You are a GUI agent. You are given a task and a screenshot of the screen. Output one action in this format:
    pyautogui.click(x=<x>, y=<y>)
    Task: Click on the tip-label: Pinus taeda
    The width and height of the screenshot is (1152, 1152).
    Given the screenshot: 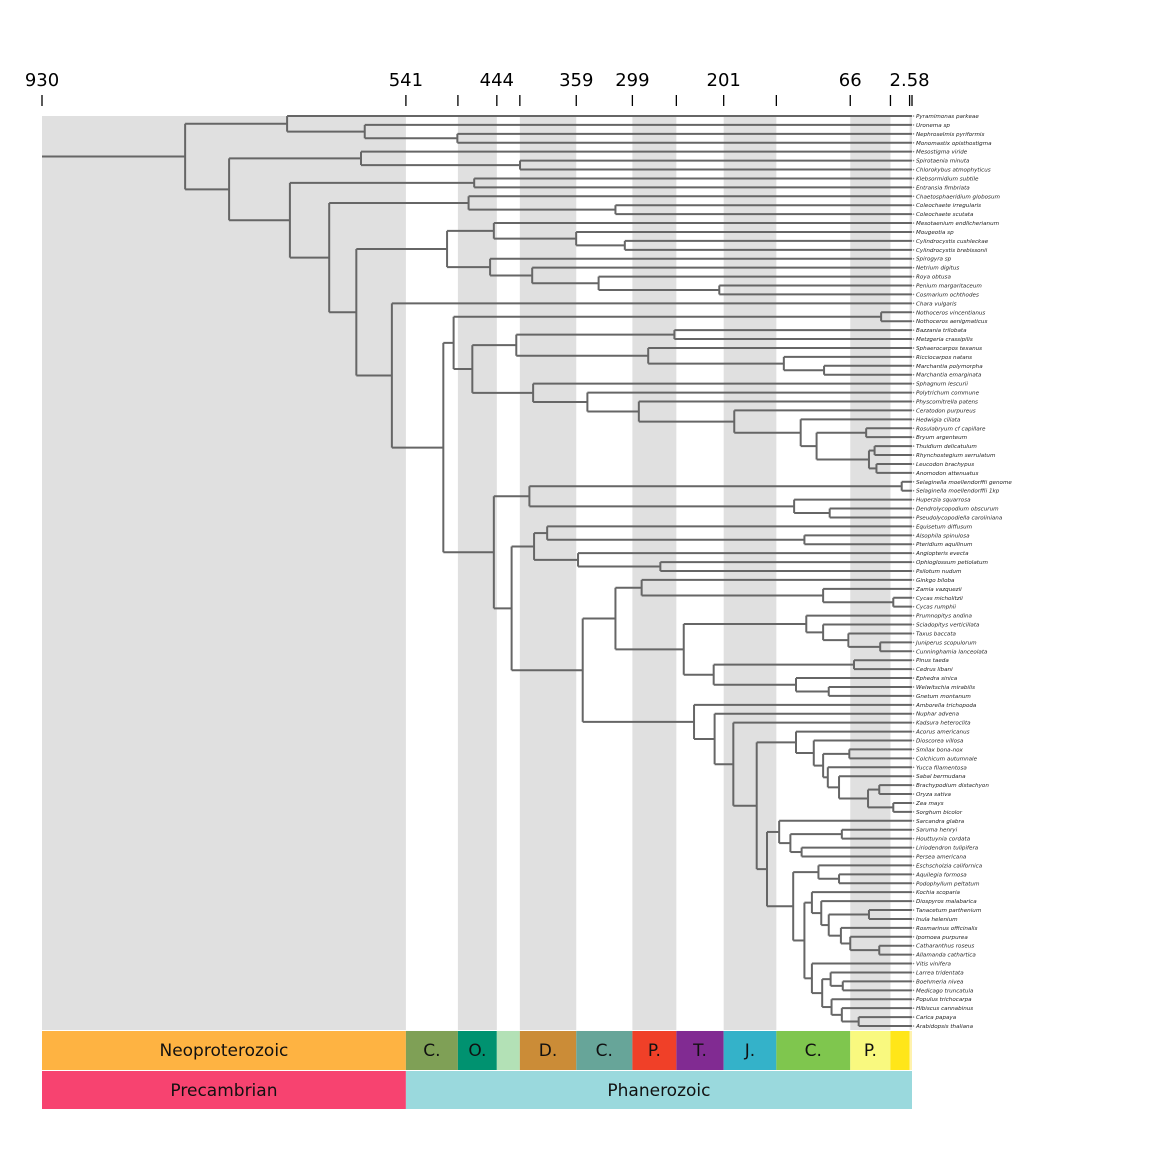 What is the action you would take?
    pyautogui.click(x=932, y=661)
    